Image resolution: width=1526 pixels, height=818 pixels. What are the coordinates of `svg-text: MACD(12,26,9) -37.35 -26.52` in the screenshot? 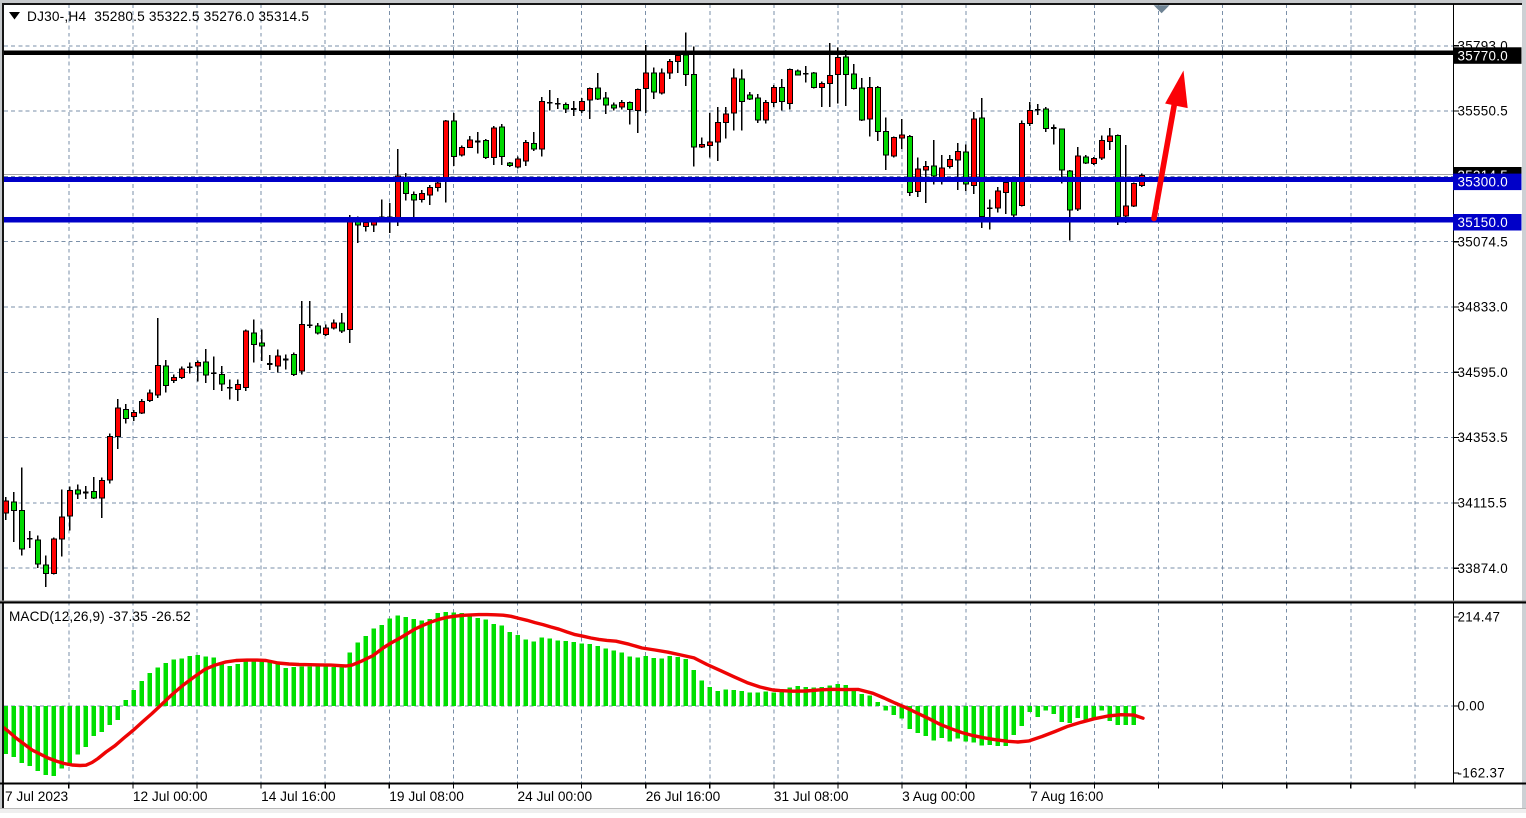 It's located at (100, 616).